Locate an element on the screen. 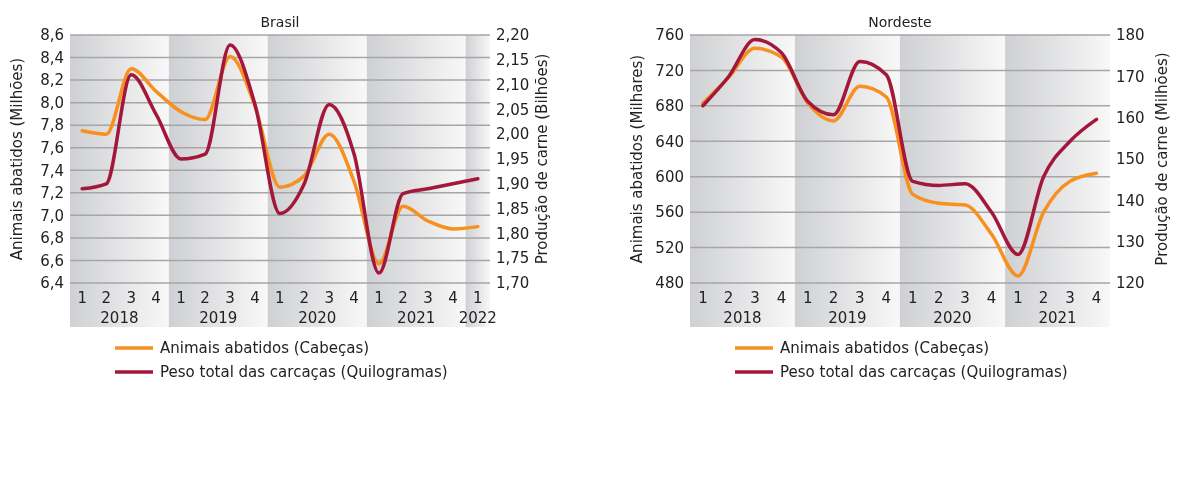  y2-tick-label: 1,70 is located at coordinates (513, 283).